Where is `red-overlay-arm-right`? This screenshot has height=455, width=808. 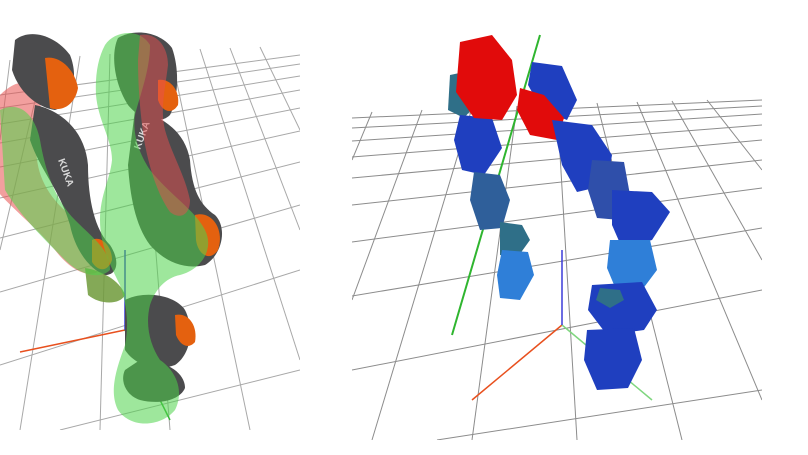
red-overlay-arm-right is located at coordinates (164, 125).